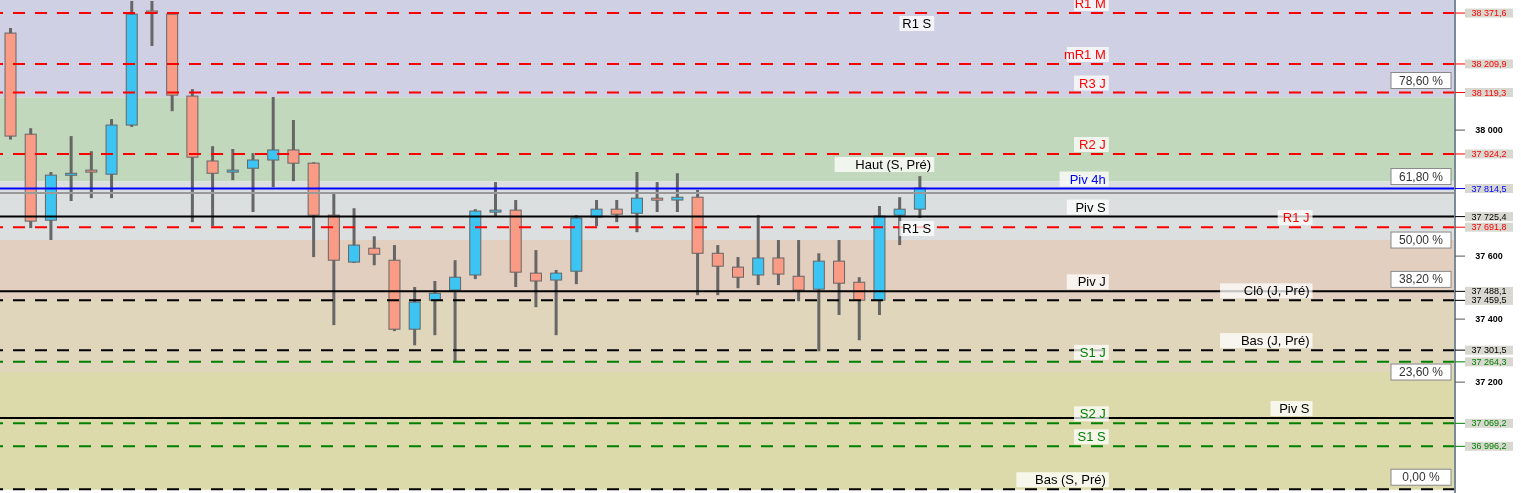  Describe the element at coordinates (1275, 341) in the screenshot. I see `ref-line-label: Bas (J, Pré)` at that location.